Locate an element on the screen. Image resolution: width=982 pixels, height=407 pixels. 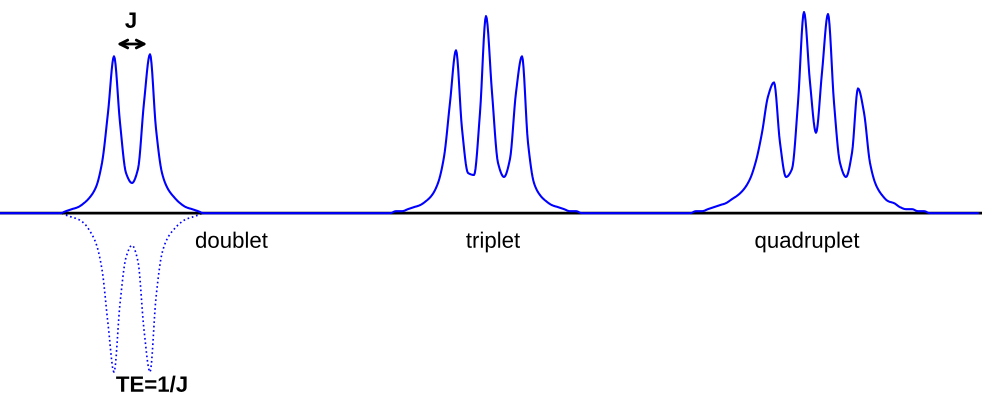
annotation: J is located at coordinates (130, 20).